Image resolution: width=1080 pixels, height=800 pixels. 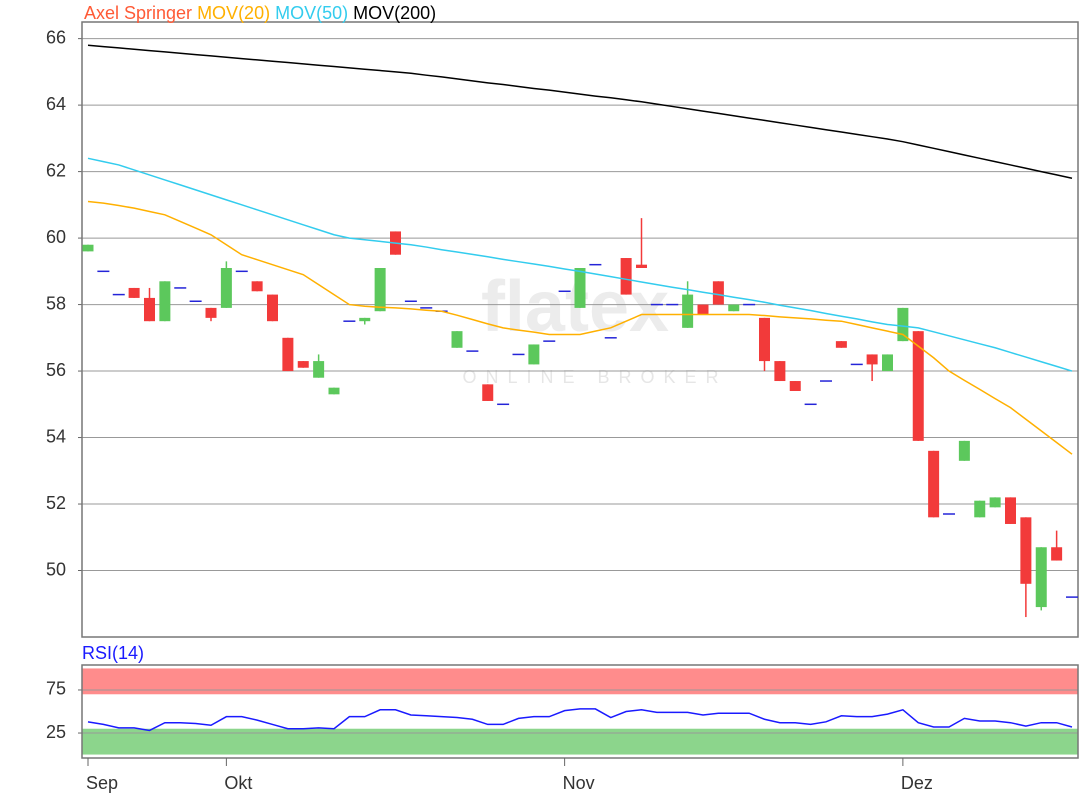 I want to click on x-tick-label: Sep, so click(x=102, y=783).